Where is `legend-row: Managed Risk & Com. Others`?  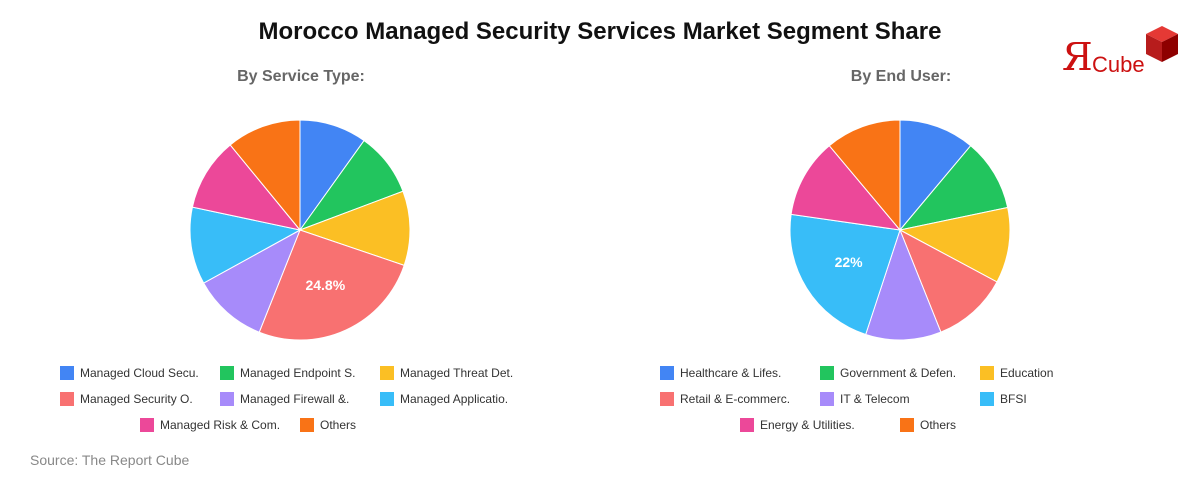
legend-row: Managed Risk & Com. Others is located at coordinates (300, 425).